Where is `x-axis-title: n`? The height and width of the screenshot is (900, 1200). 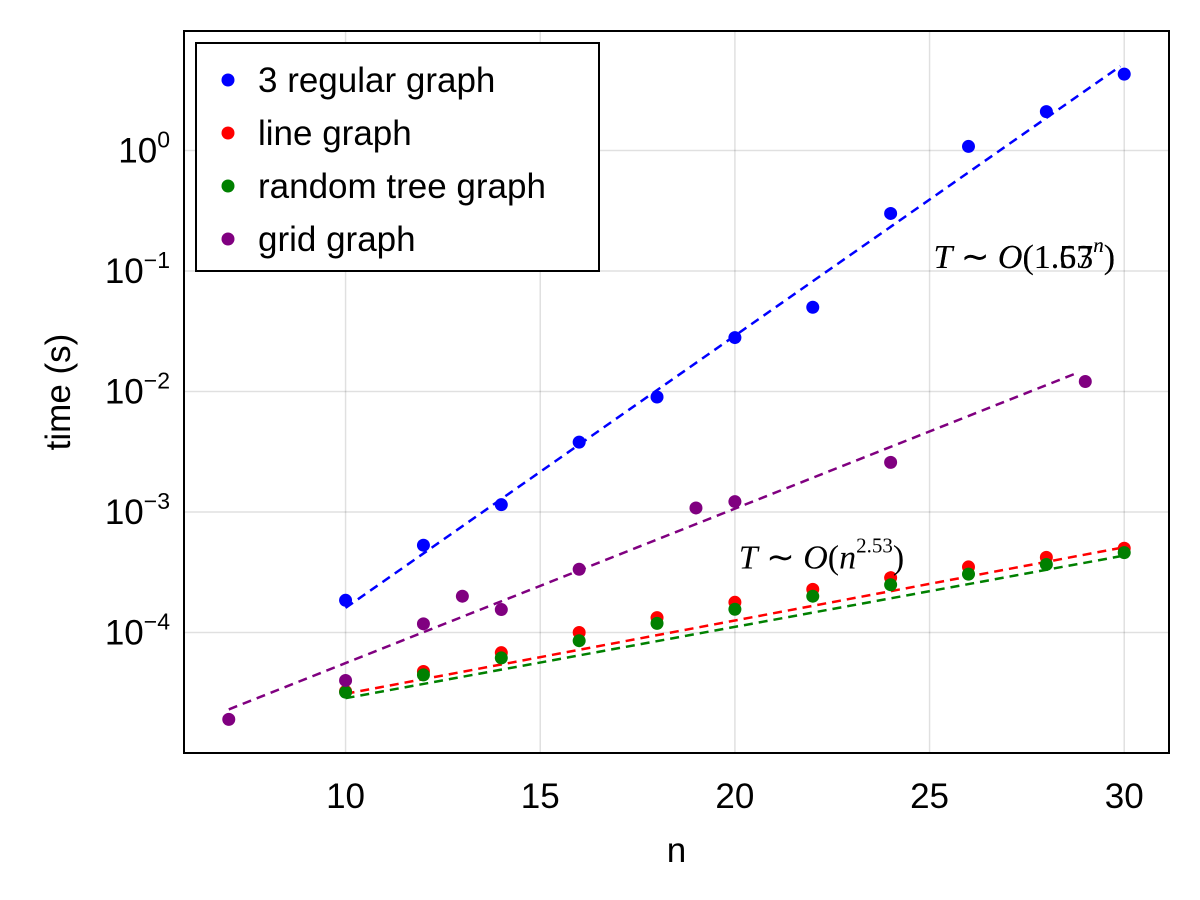 x-axis-title: n is located at coordinates (676, 850).